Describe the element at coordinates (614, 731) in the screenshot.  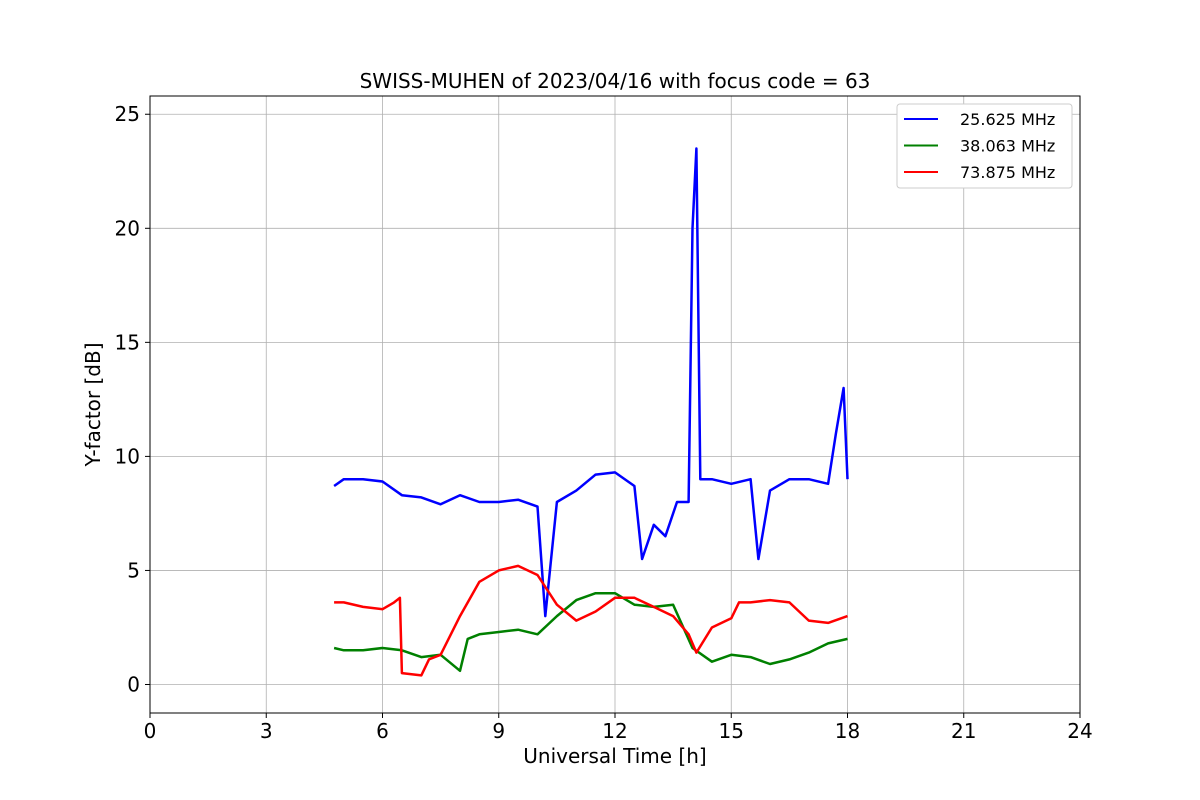
I see `x-tick-label: 12` at that location.